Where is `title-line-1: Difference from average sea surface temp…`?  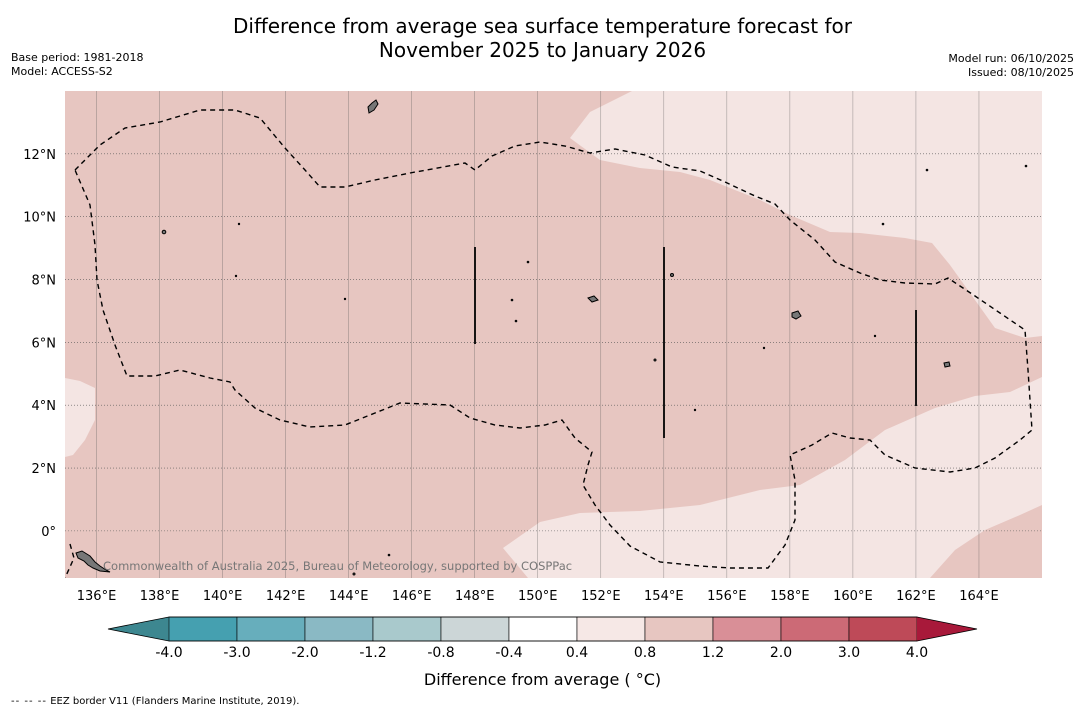 title-line-1: Difference from average sea surface temp… is located at coordinates (542, 26).